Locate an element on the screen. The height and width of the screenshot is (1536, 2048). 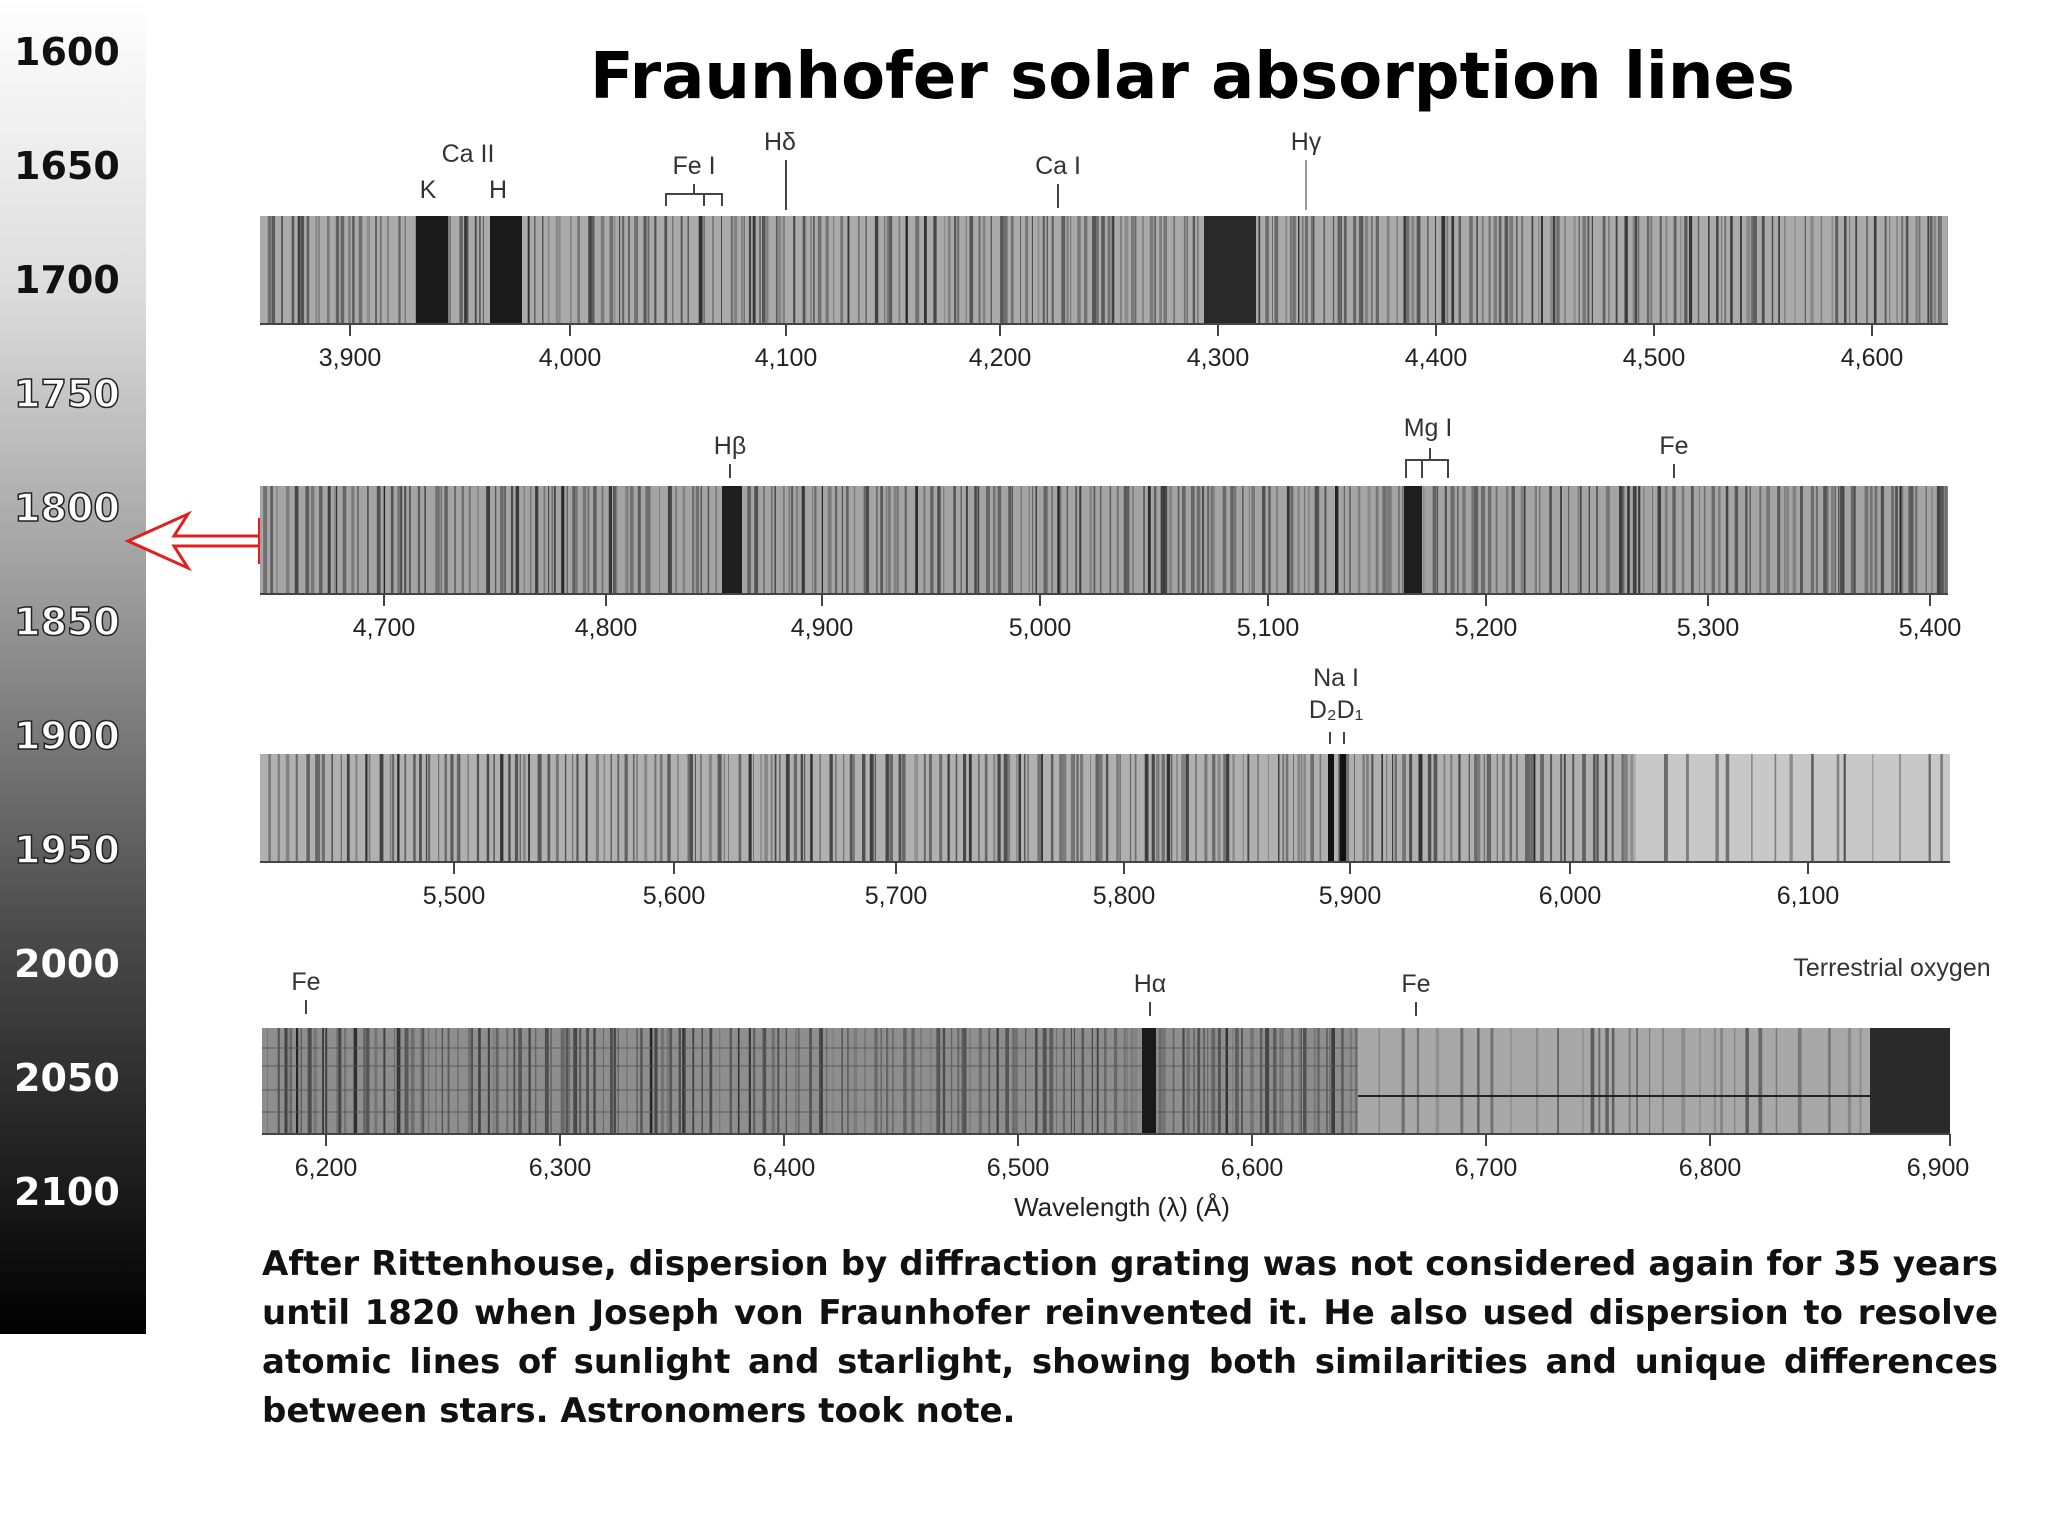
ca-k-band is located at coordinates (432, 270).